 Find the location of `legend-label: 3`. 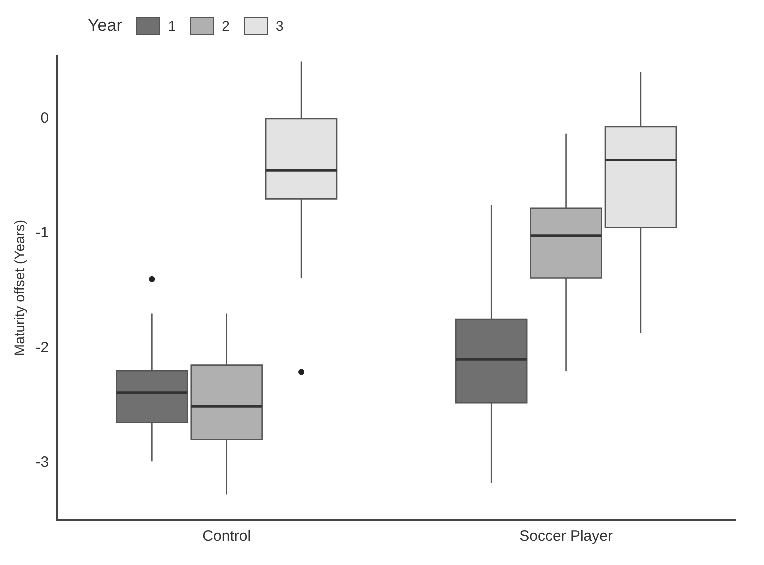

legend-label: 3 is located at coordinates (280, 26).